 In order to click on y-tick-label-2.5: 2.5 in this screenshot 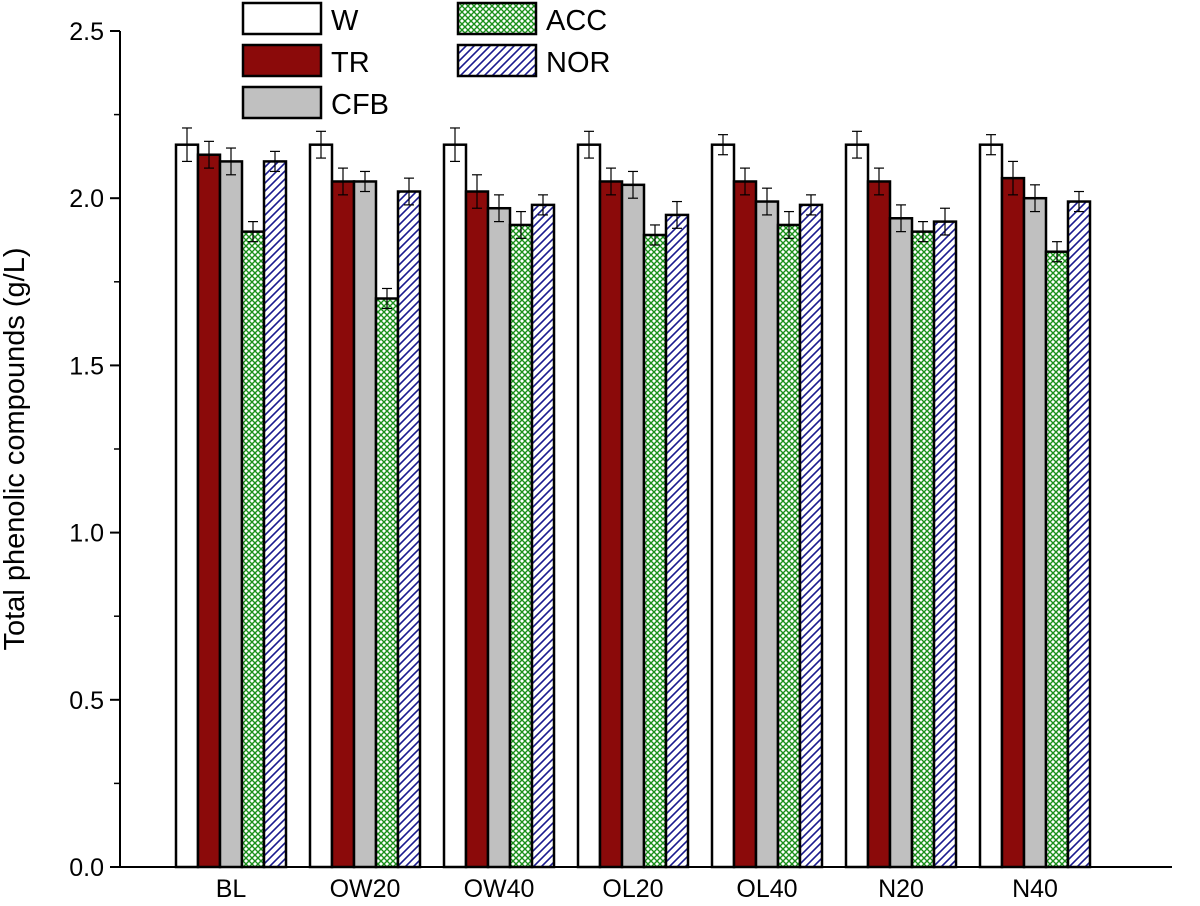, I will do `click(86, 32)`.